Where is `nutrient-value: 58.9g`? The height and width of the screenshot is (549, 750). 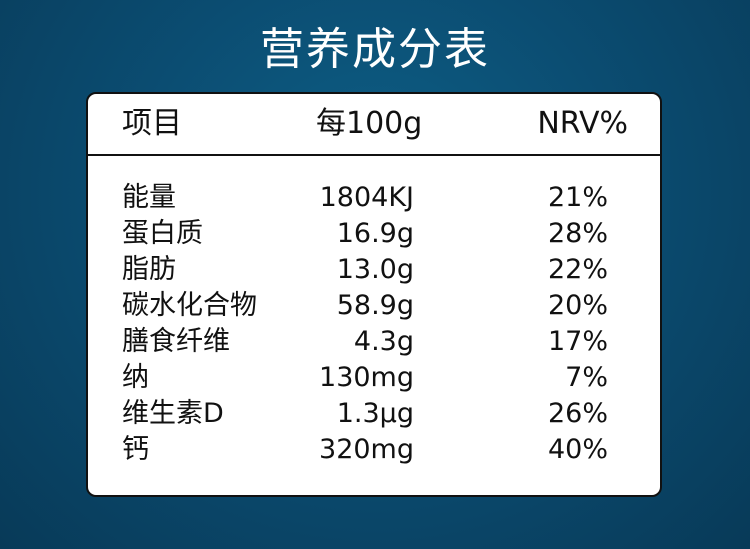
nutrient-value: 58.9g is located at coordinates (375, 305).